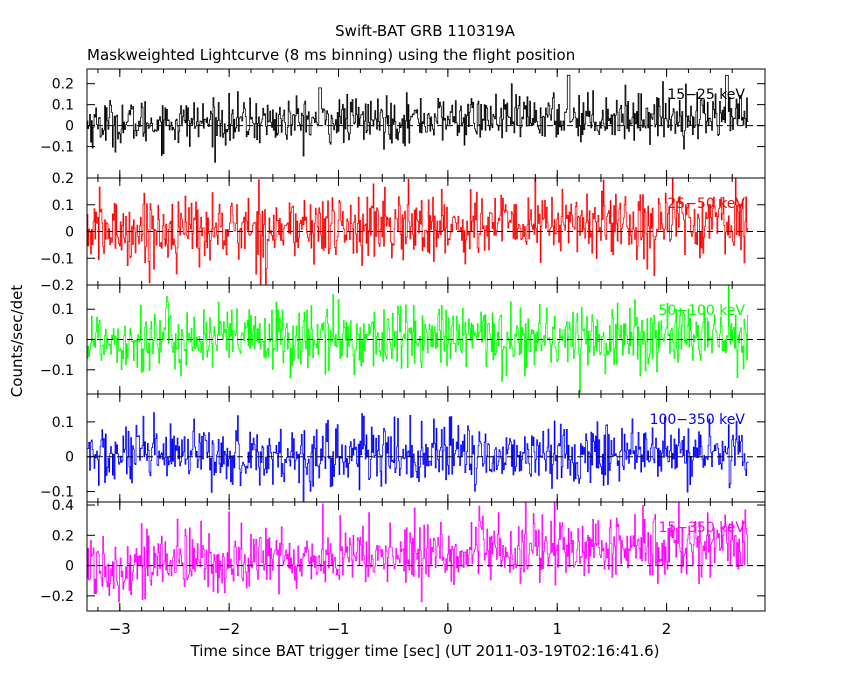  What do you see at coordinates (418, 118) in the screenshot?
I see `series-15-25-kev` at bounding box center [418, 118].